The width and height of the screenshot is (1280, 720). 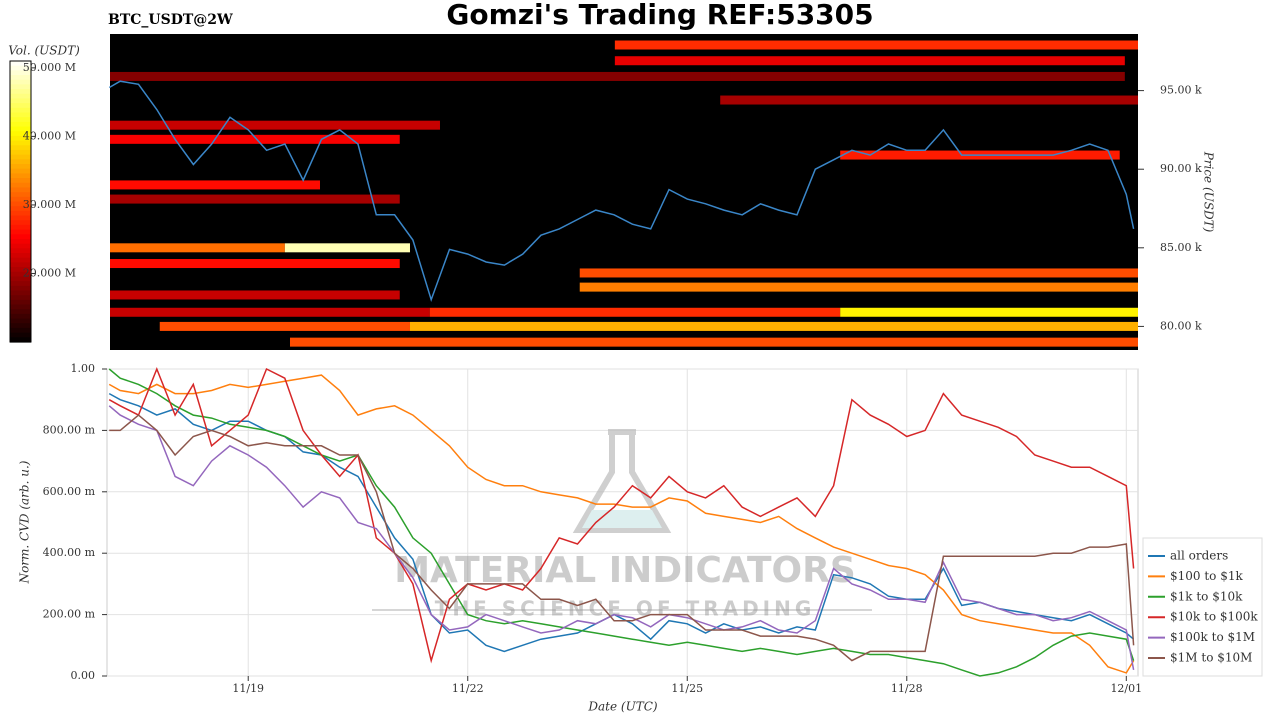 I want to click on flask-liquid, so click(x=622, y=519).